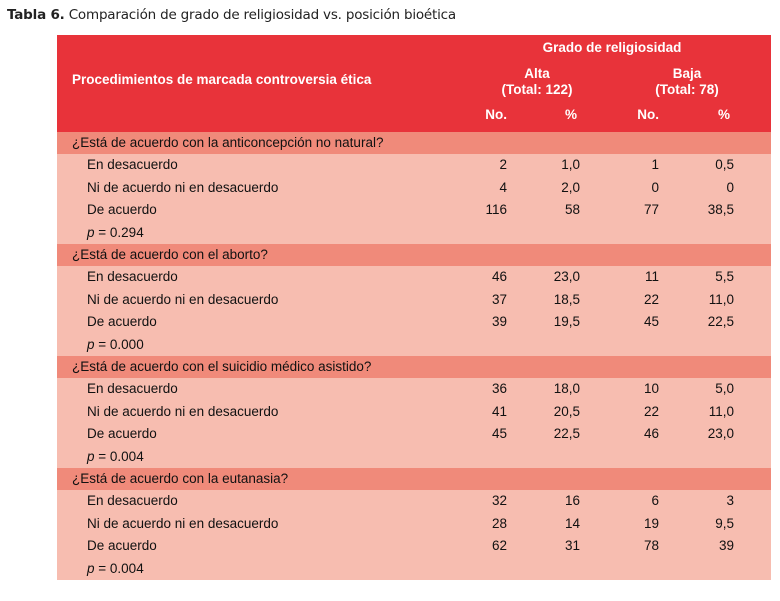 The width and height of the screenshot is (780, 601). What do you see at coordinates (570, 164) in the screenshot?
I see `cell-alta-pct: 1,0` at bounding box center [570, 164].